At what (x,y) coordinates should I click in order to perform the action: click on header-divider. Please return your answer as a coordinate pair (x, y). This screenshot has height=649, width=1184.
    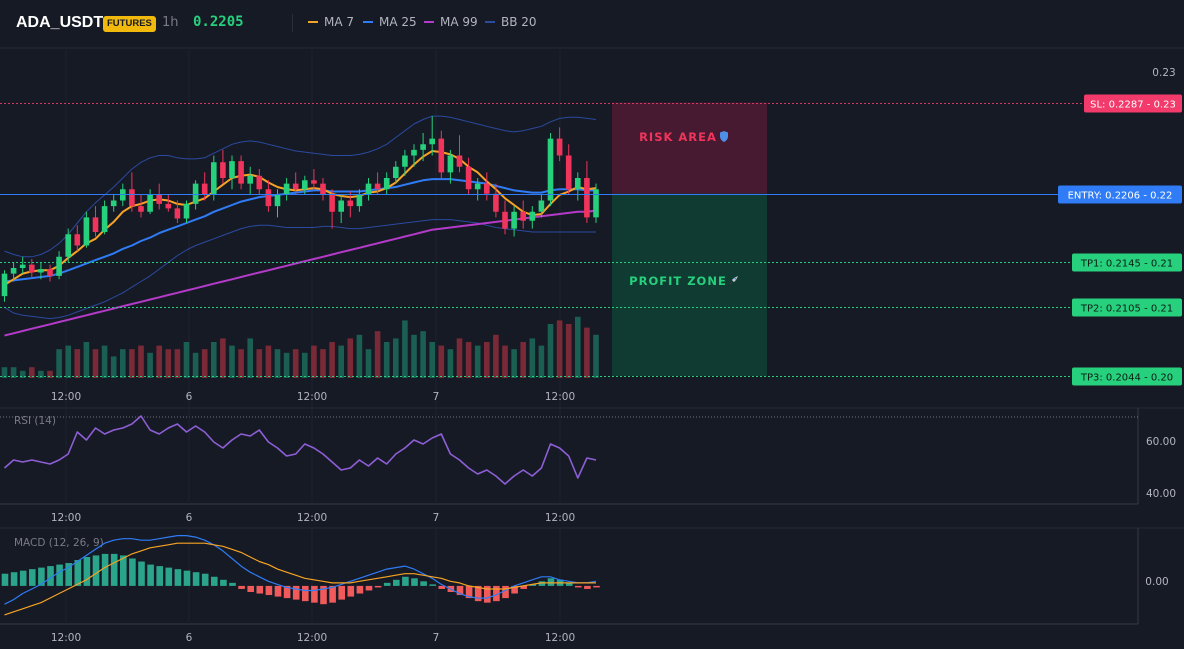
    Looking at the image, I should click on (292, 23).